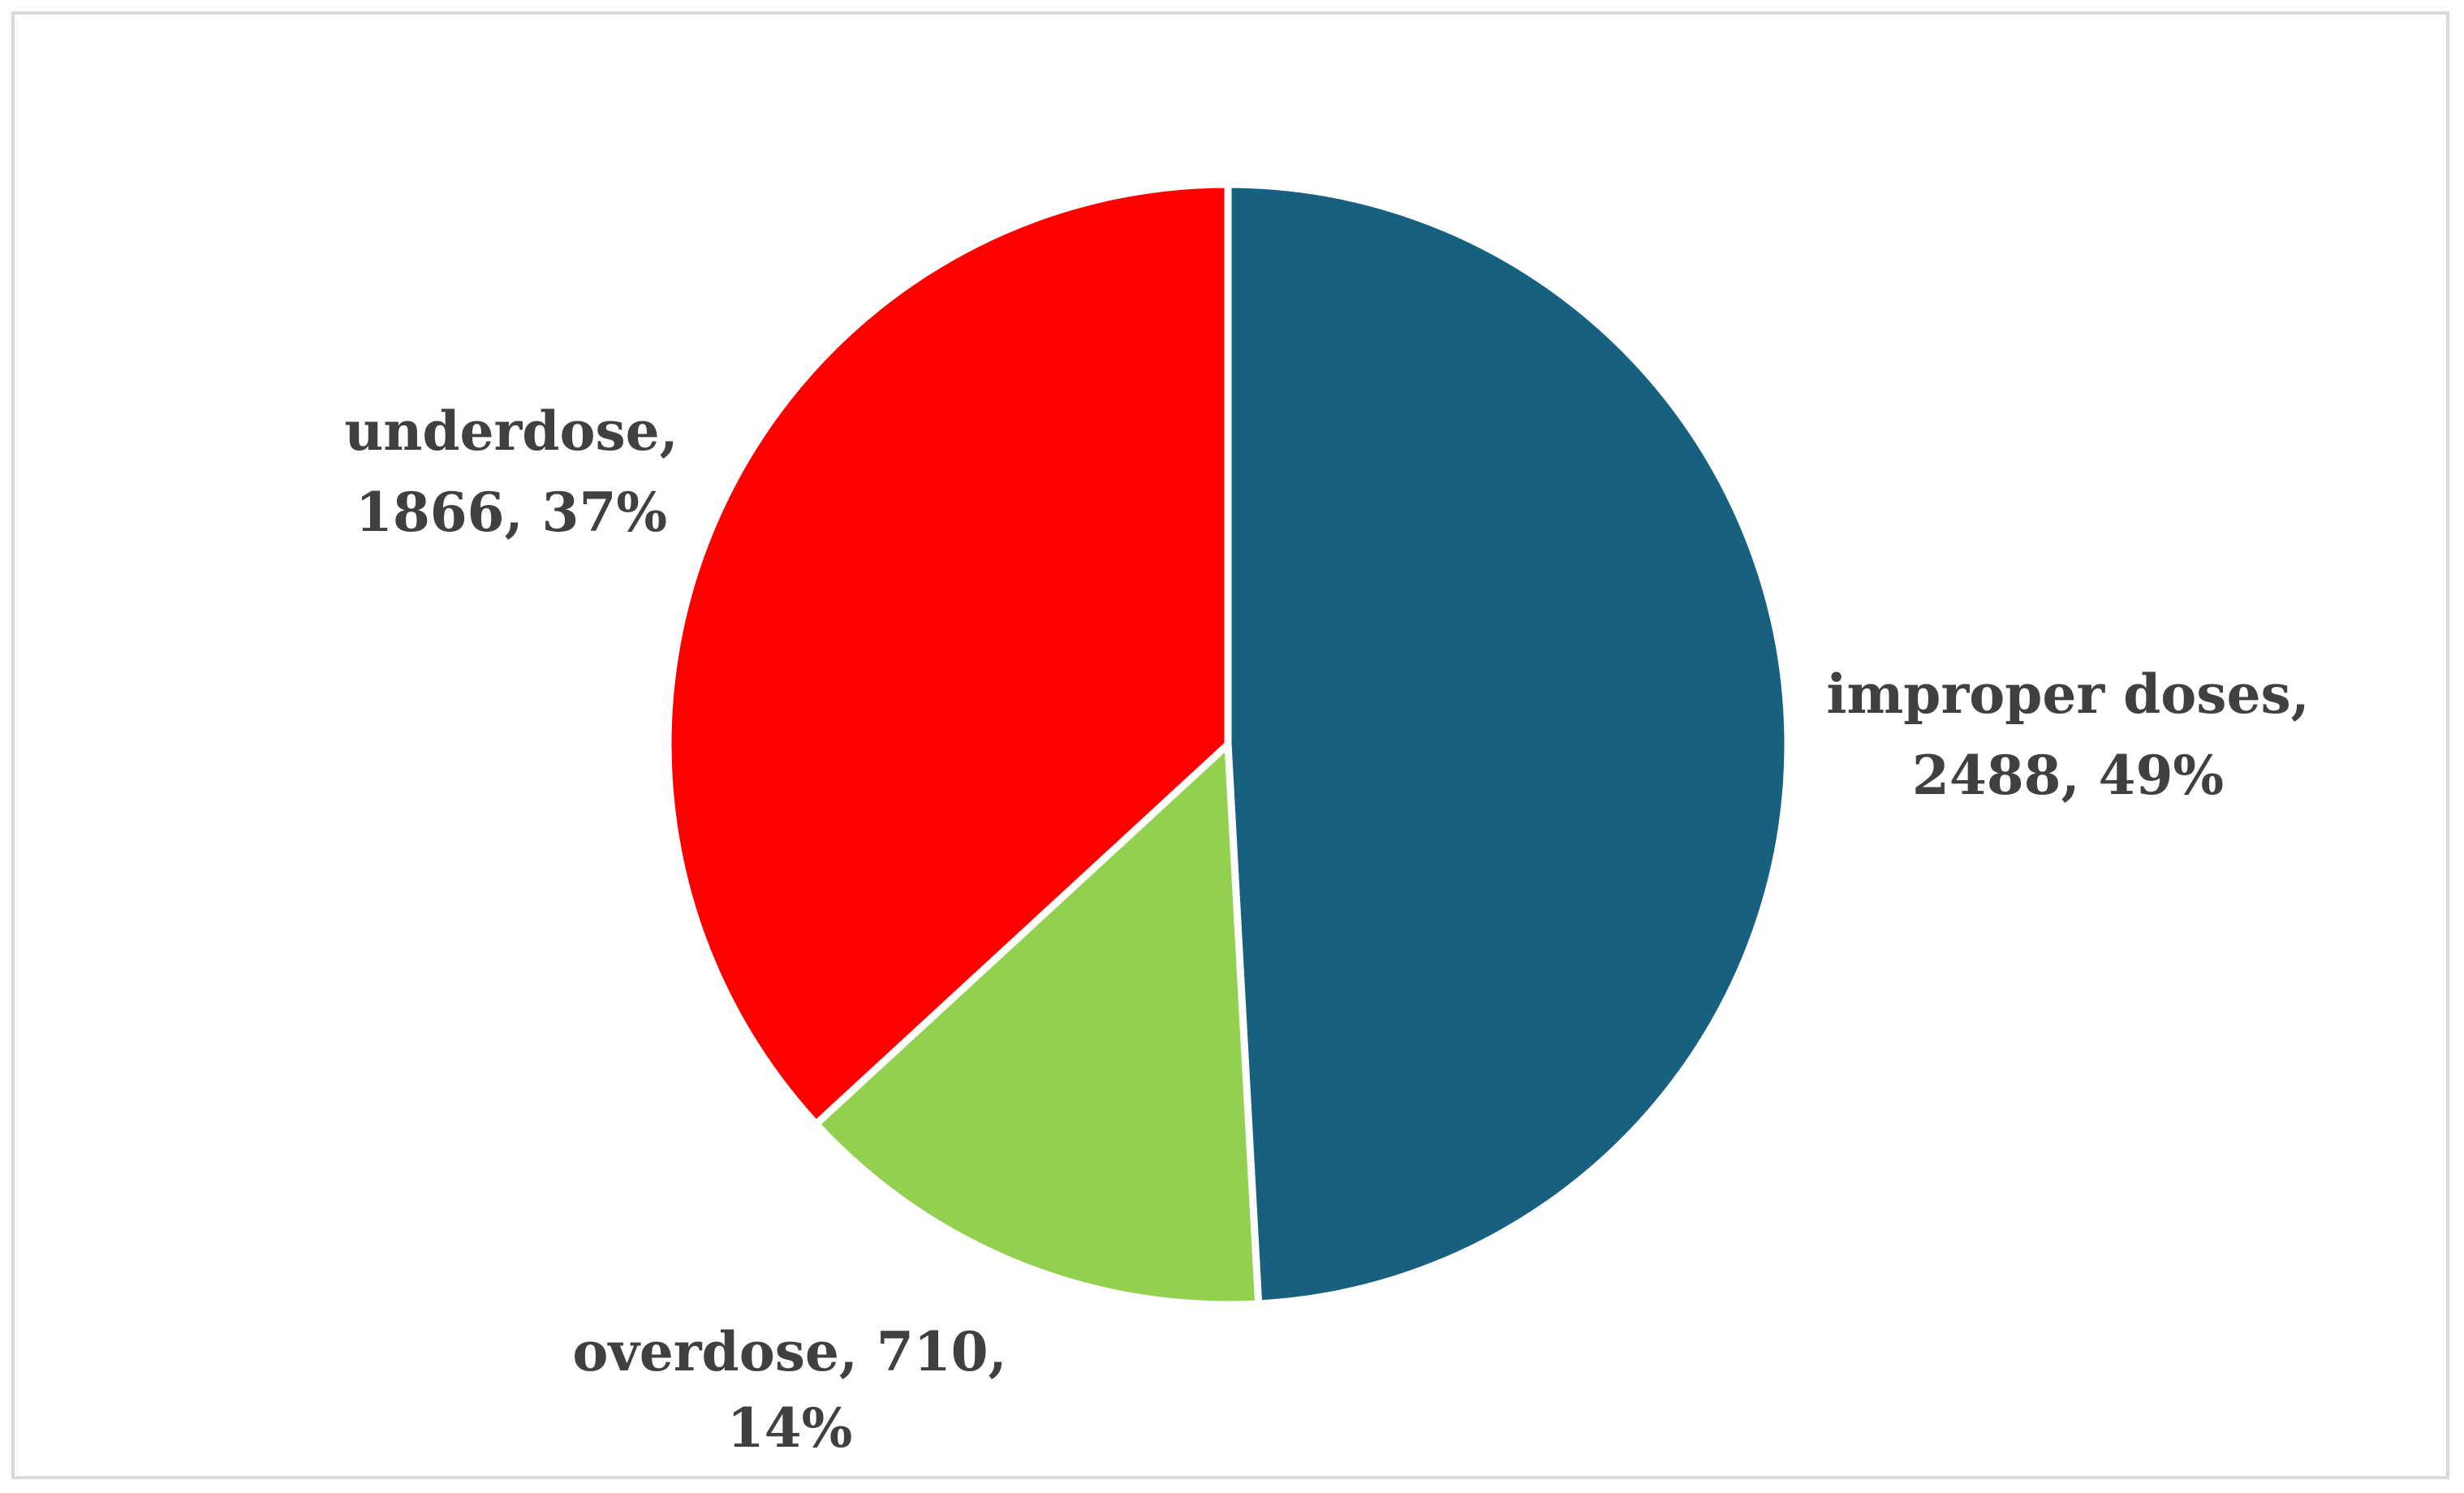  I want to click on label-improper-doses-line2: 2488, 49%, so click(2068, 775).